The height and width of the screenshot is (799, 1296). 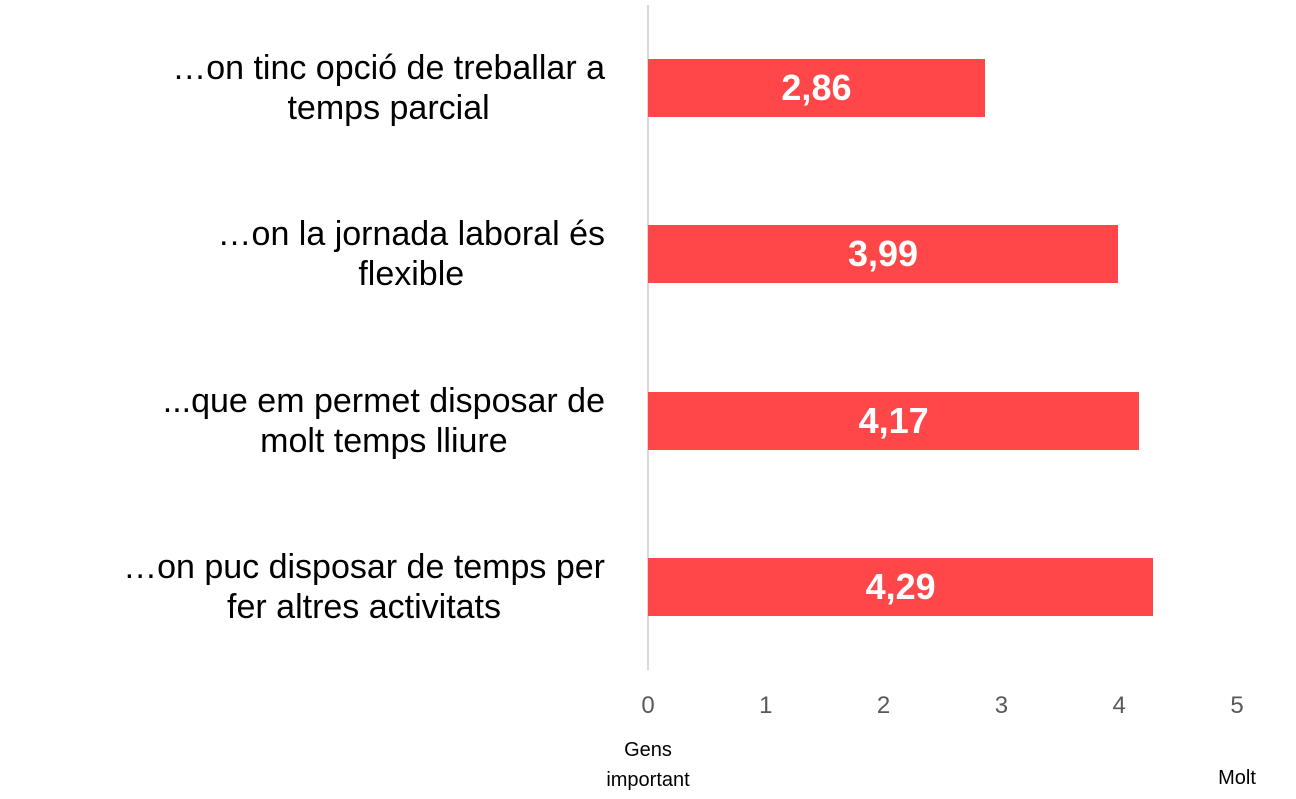 I want to click on axis-annotation: Gens important, so click(x=648, y=765).